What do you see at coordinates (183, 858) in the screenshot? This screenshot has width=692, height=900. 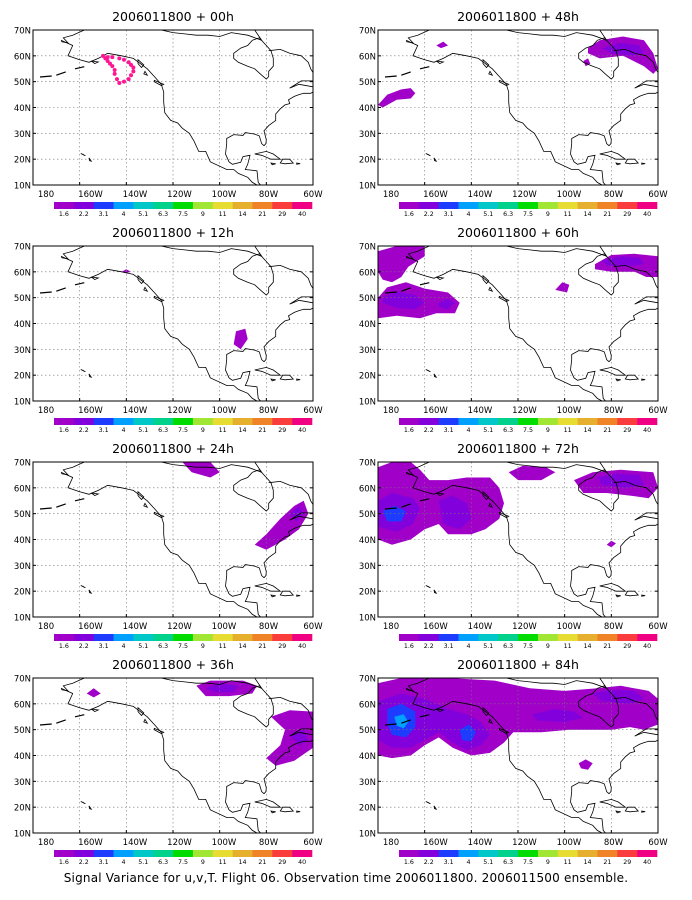 I see `color-legend: 1.6 2.2 3.1 4 5.1 6.3 7.5 9 11 14 21 29 40` at bounding box center [183, 858].